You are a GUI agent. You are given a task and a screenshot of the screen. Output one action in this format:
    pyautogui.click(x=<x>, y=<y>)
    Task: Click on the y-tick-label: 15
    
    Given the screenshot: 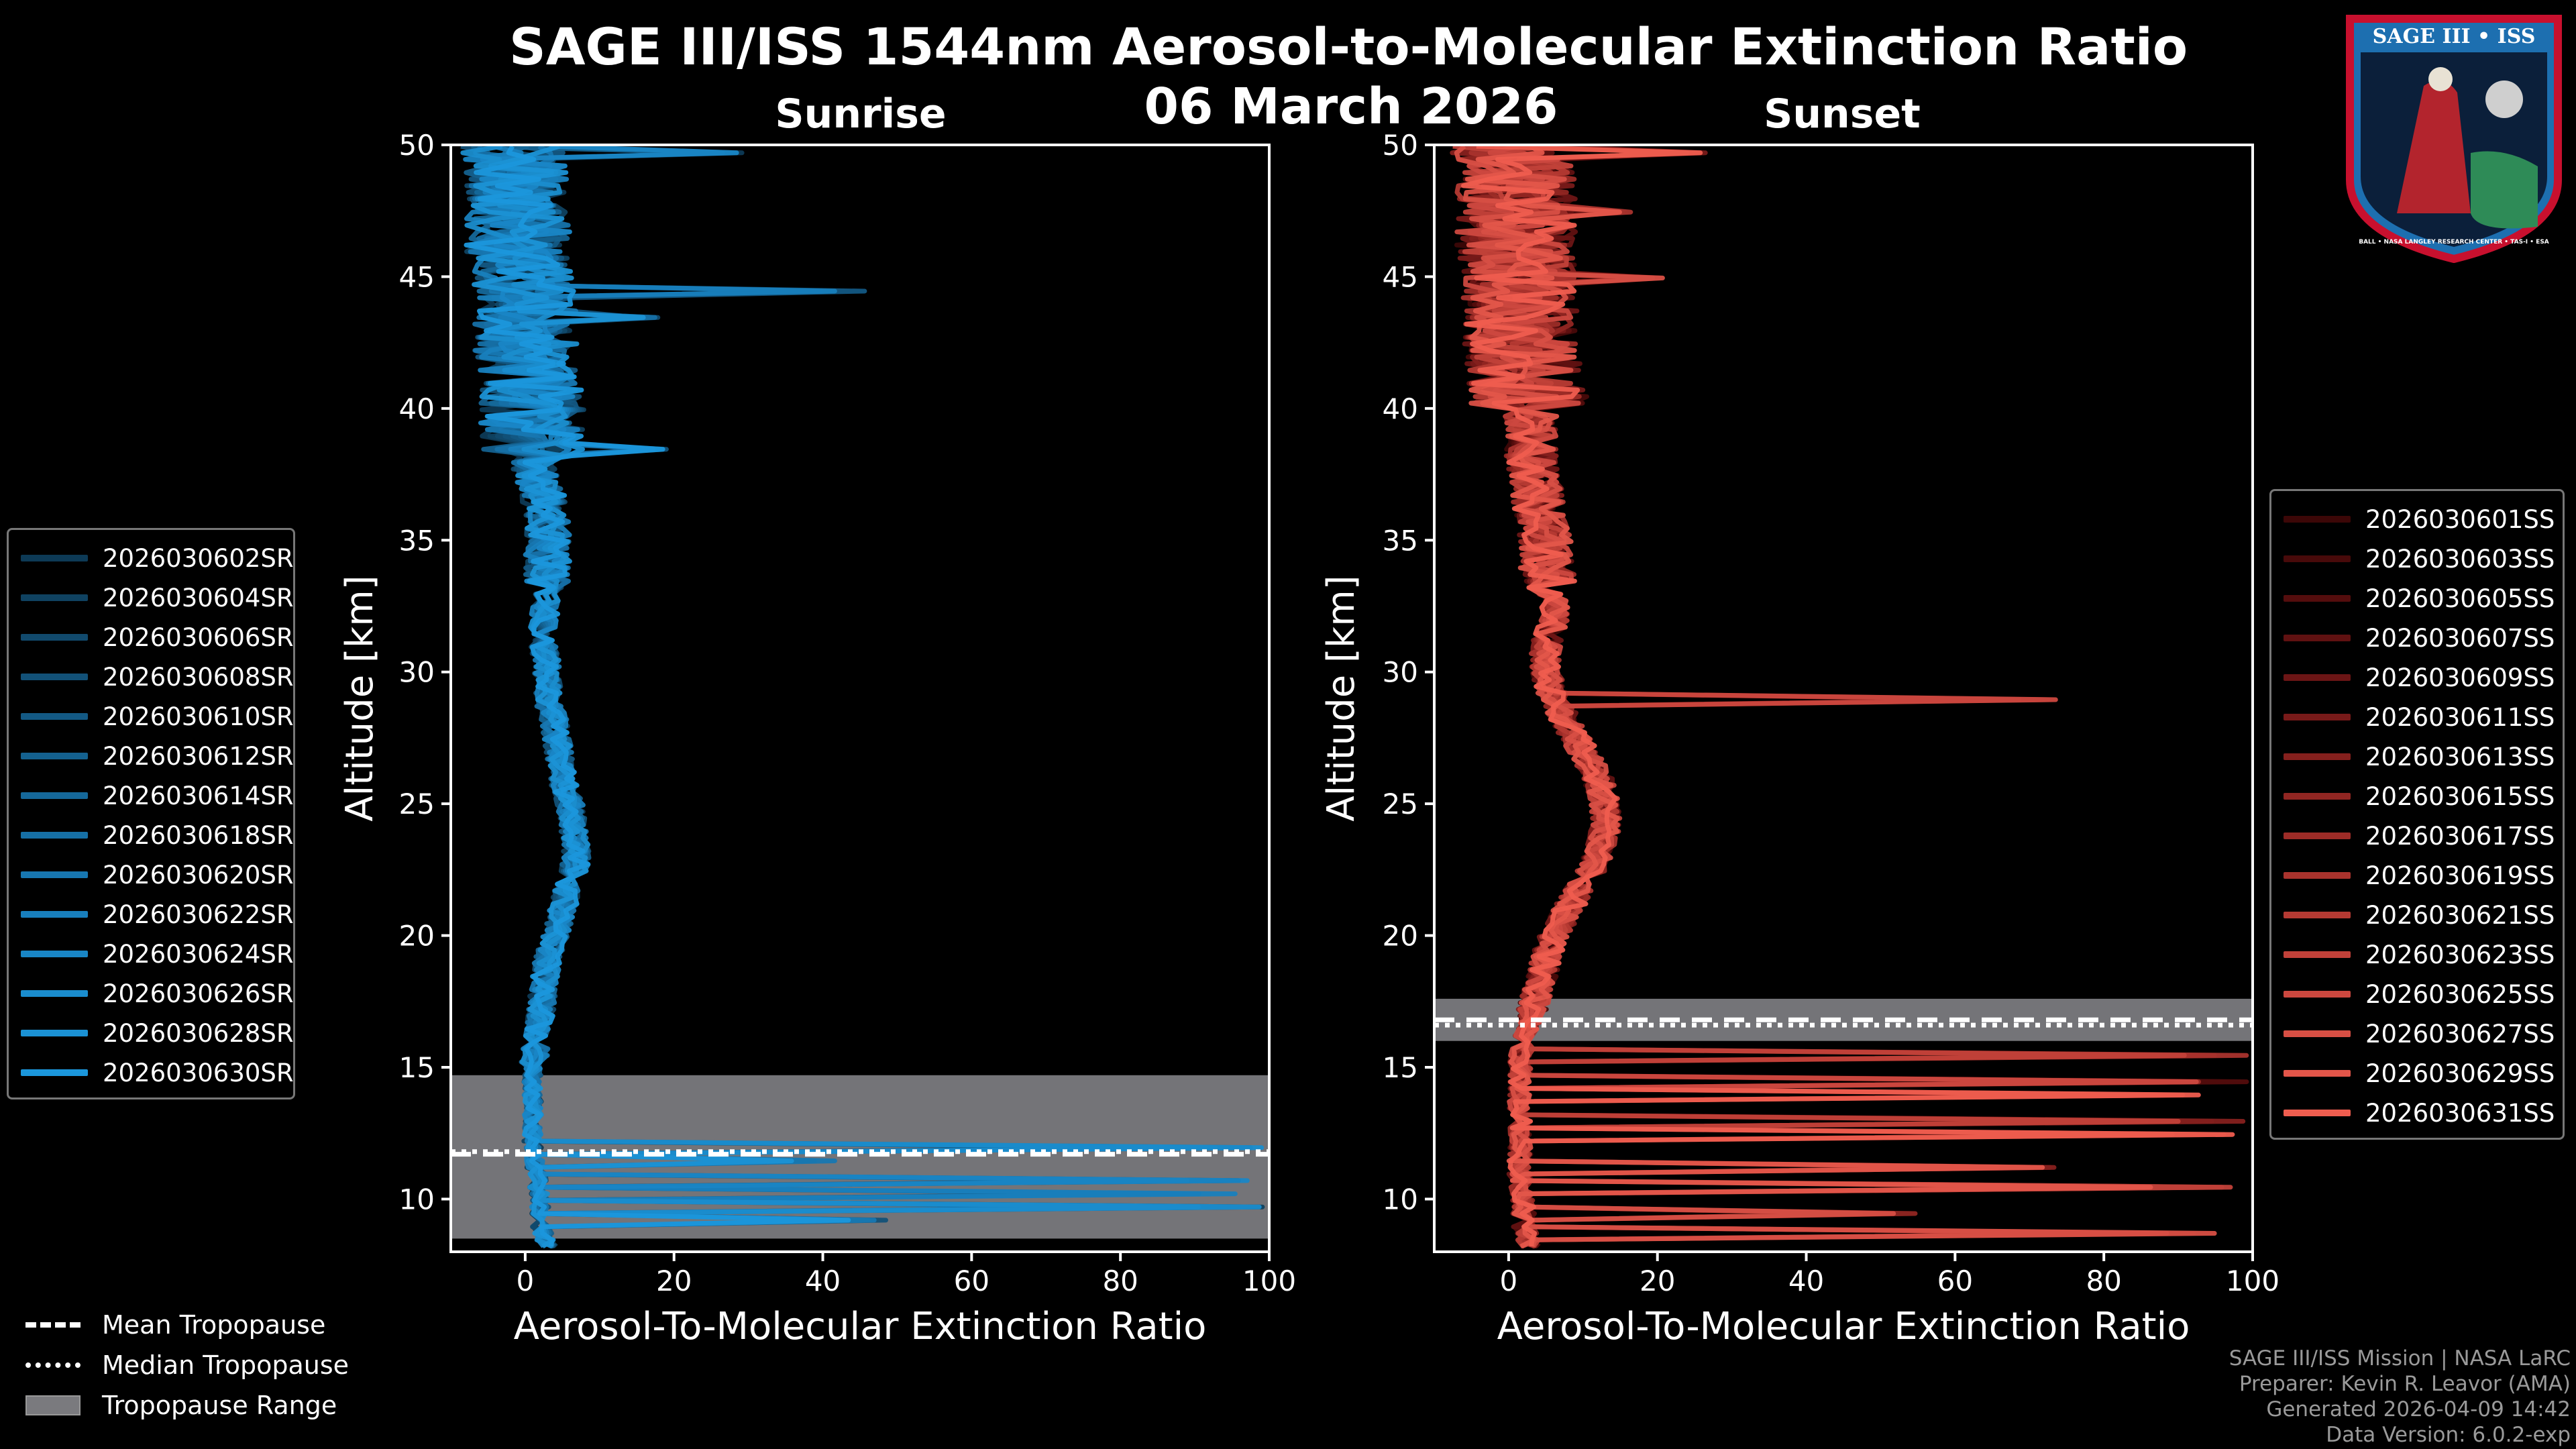 What is the action you would take?
    pyautogui.click(x=417, y=1067)
    